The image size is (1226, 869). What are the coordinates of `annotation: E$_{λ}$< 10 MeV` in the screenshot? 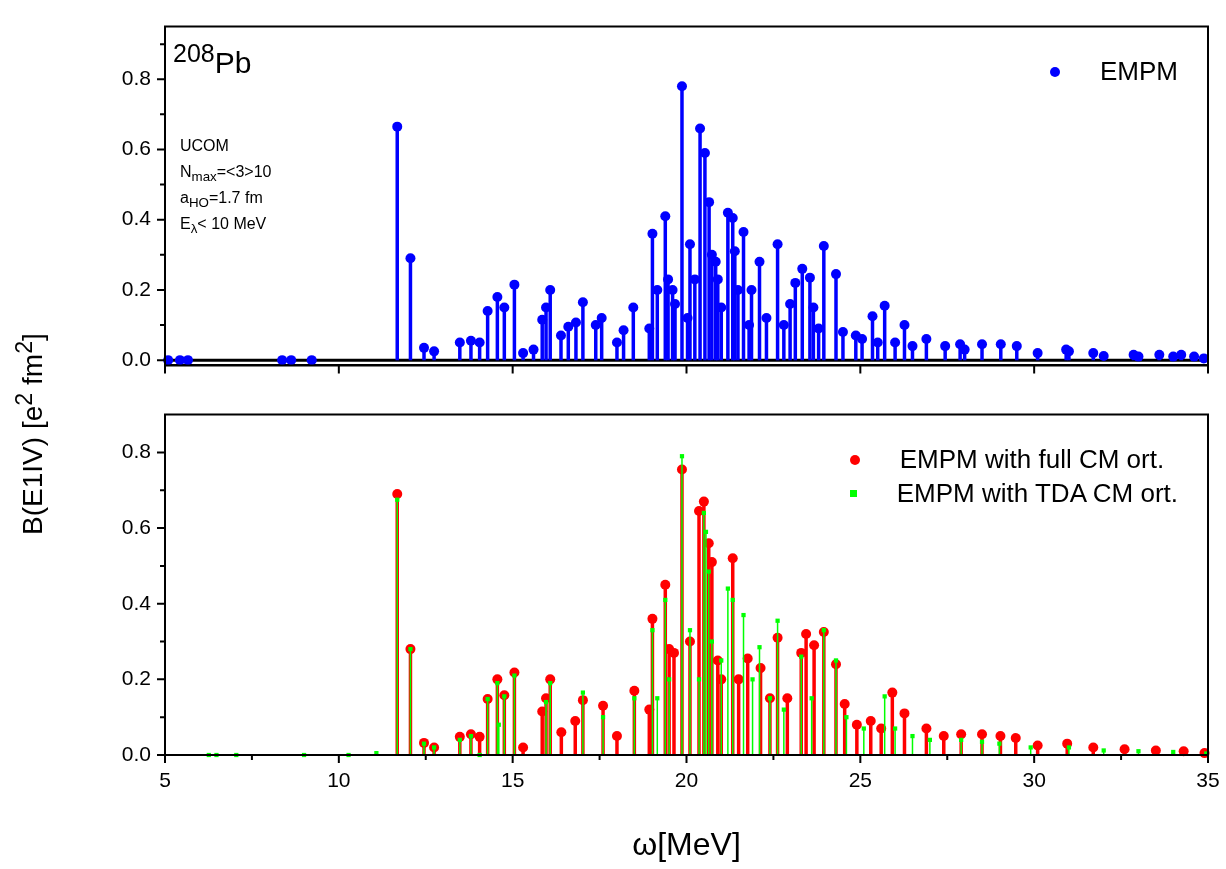 It's located at (223, 225).